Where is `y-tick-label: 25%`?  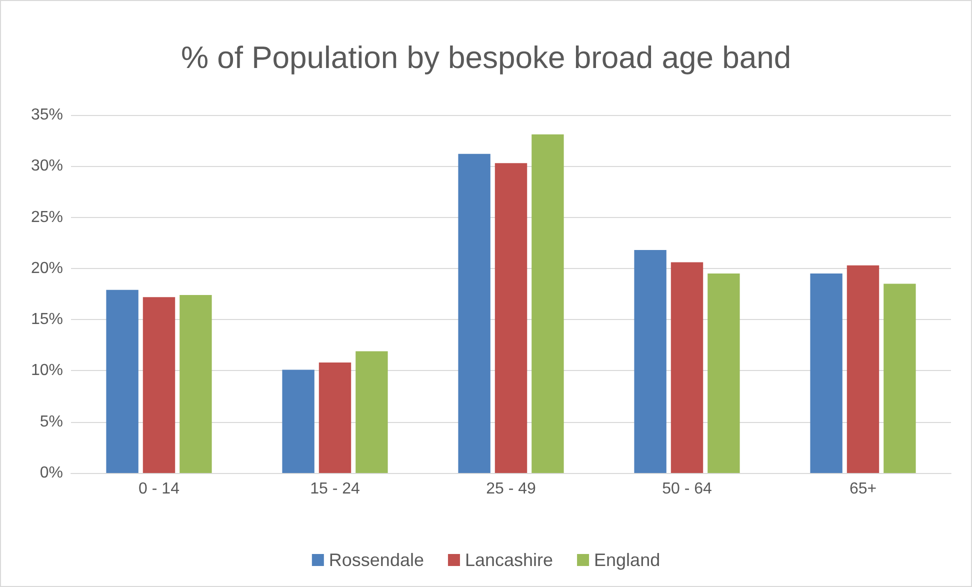
y-tick-label: 25% is located at coordinates (46, 217).